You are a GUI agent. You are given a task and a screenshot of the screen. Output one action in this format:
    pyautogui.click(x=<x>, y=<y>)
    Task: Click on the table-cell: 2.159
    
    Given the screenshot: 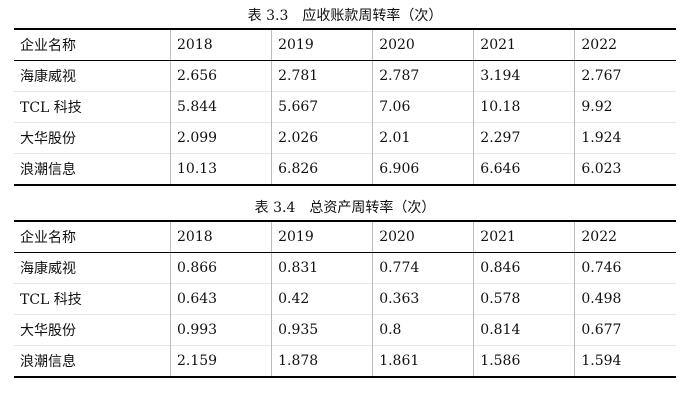 What is the action you would take?
    pyautogui.click(x=220, y=361)
    